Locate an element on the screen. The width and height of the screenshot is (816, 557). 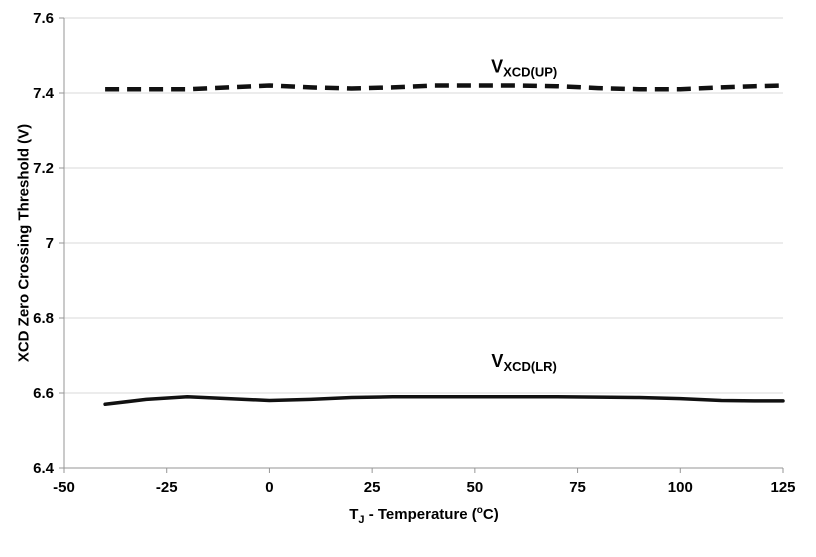
y-tick-label: 6.8 is located at coordinates (43, 318).